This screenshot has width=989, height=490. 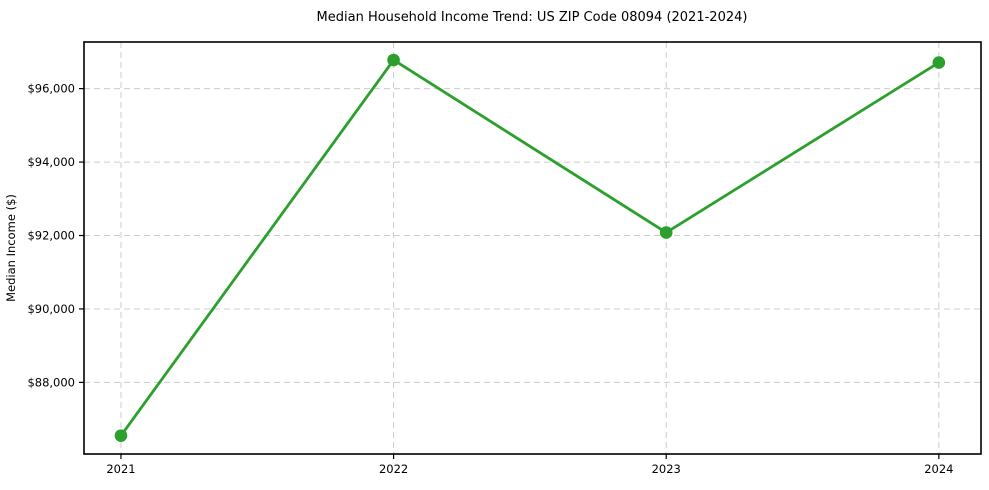 What do you see at coordinates (51, 89) in the screenshot?
I see `y-tick-label: $96,000` at bounding box center [51, 89].